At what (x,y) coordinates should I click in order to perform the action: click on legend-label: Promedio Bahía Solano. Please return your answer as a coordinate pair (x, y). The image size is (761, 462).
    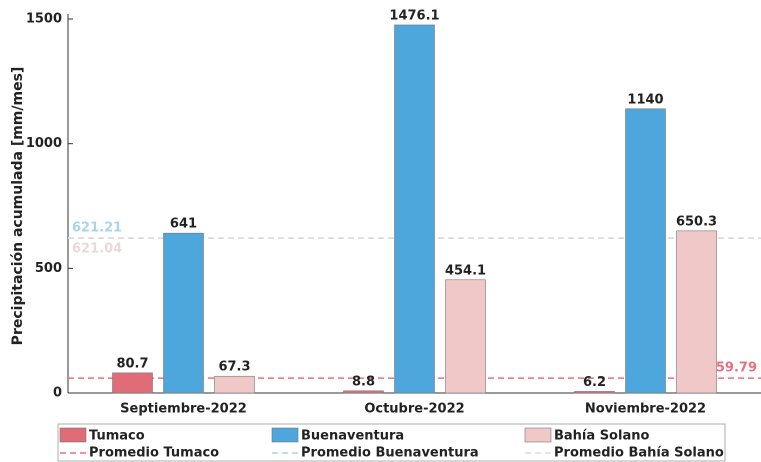
    Looking at the image, I should click on (639, 453).